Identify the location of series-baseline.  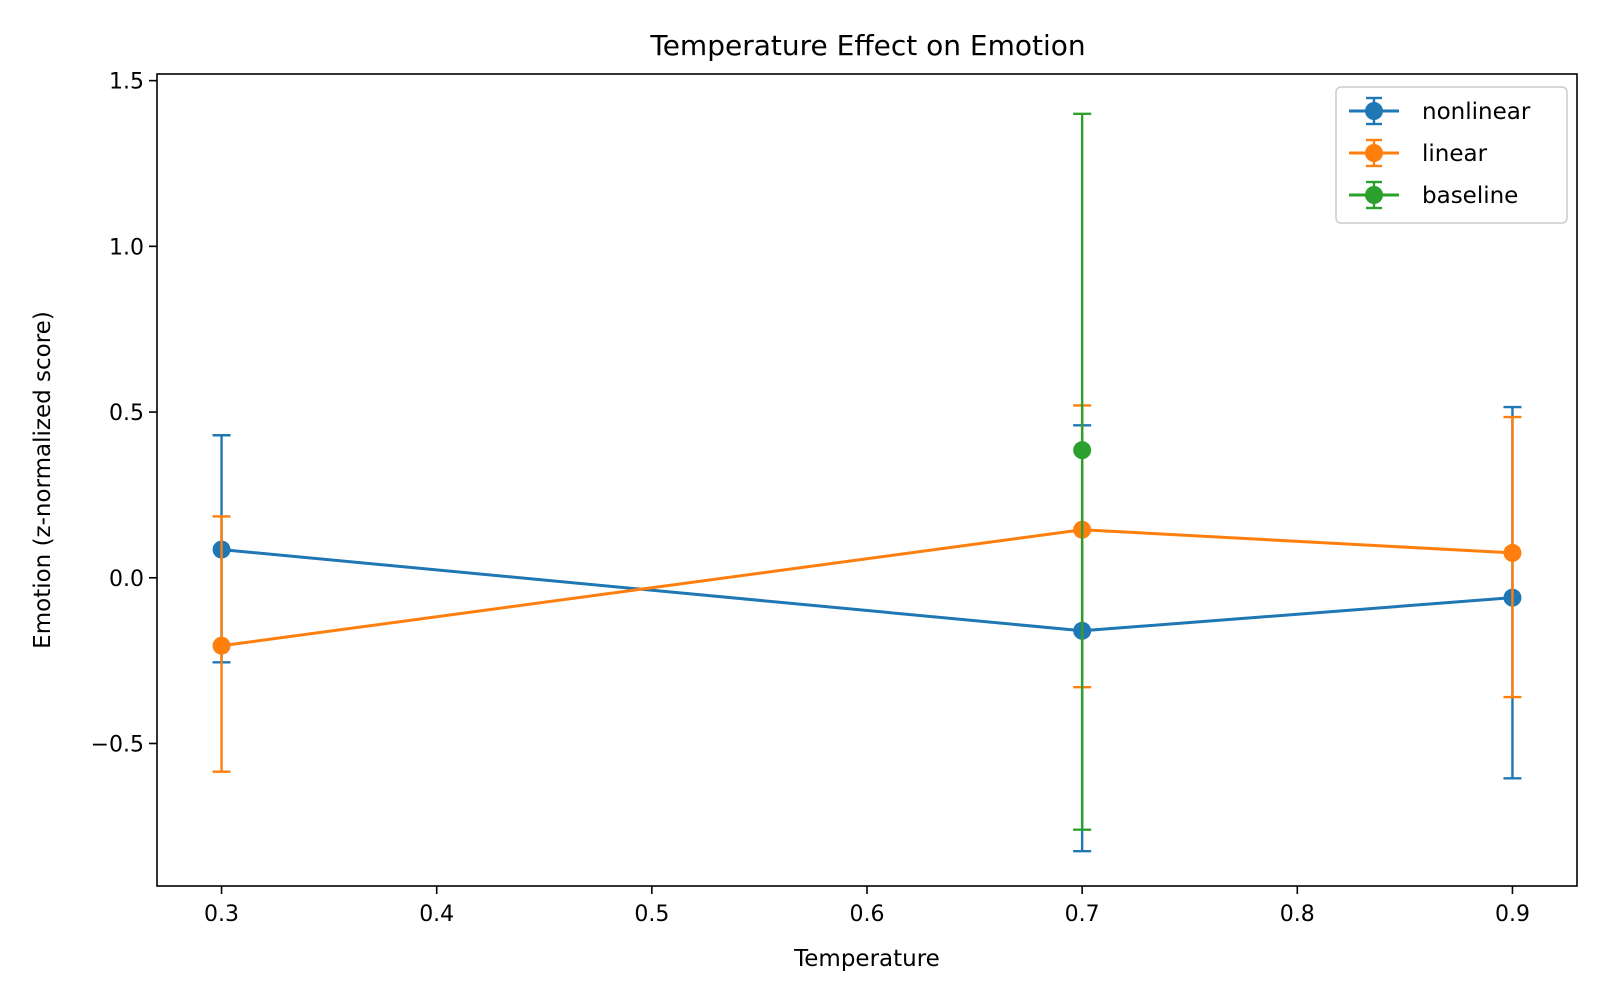
(1082, 471).